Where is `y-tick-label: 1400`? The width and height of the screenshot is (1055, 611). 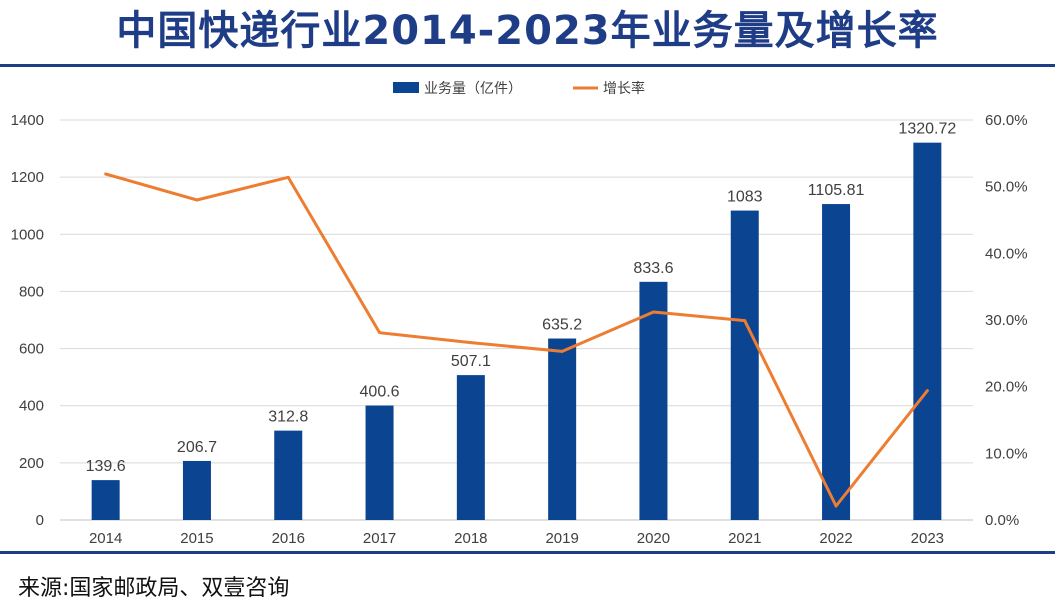 y-tick-label: 1400 is located at coordinates (27, 120).